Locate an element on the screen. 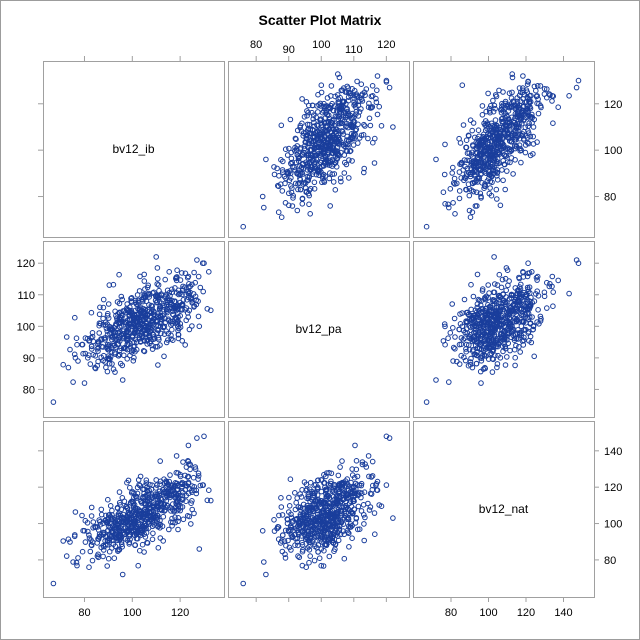 This screenshot has width=640, height=640. panel-frame is located at coordinates (134, 149).